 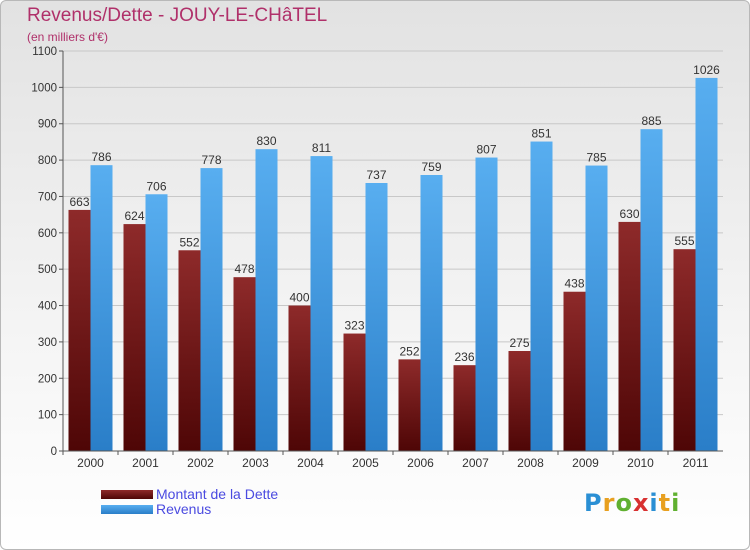 I want to click on data-label-revenus: 706, so click(x=156, y=186).